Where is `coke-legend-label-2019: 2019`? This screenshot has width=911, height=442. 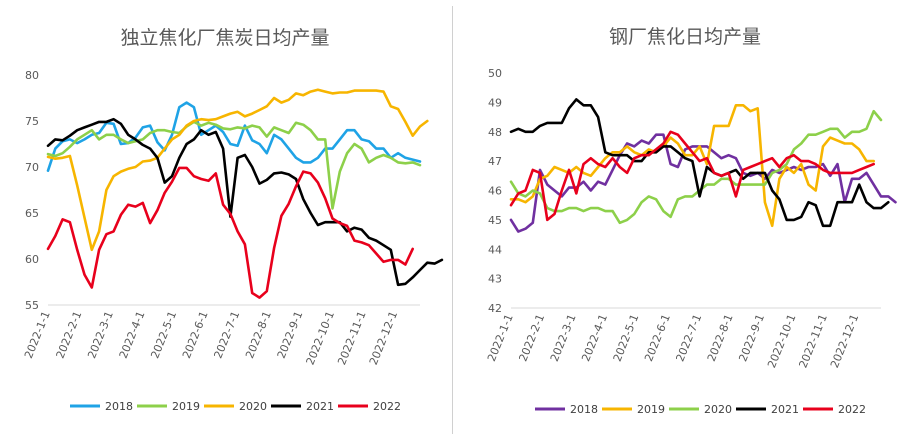 coke-legend-label-2019: 2019 is located at coordinates (186, 406).